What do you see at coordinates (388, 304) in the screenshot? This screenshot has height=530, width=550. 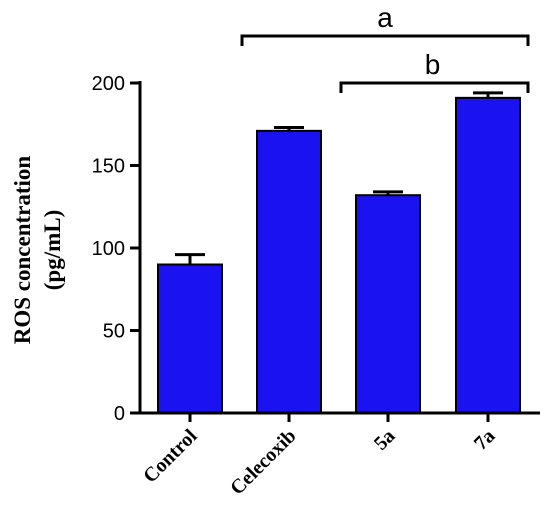 I see `bar-5a` at bounding box center [388, 304].